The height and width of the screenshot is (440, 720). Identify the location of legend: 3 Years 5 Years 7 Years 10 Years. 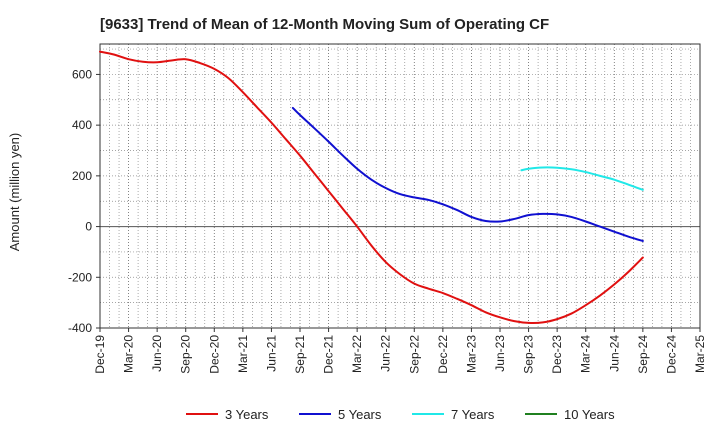
(400, 414).